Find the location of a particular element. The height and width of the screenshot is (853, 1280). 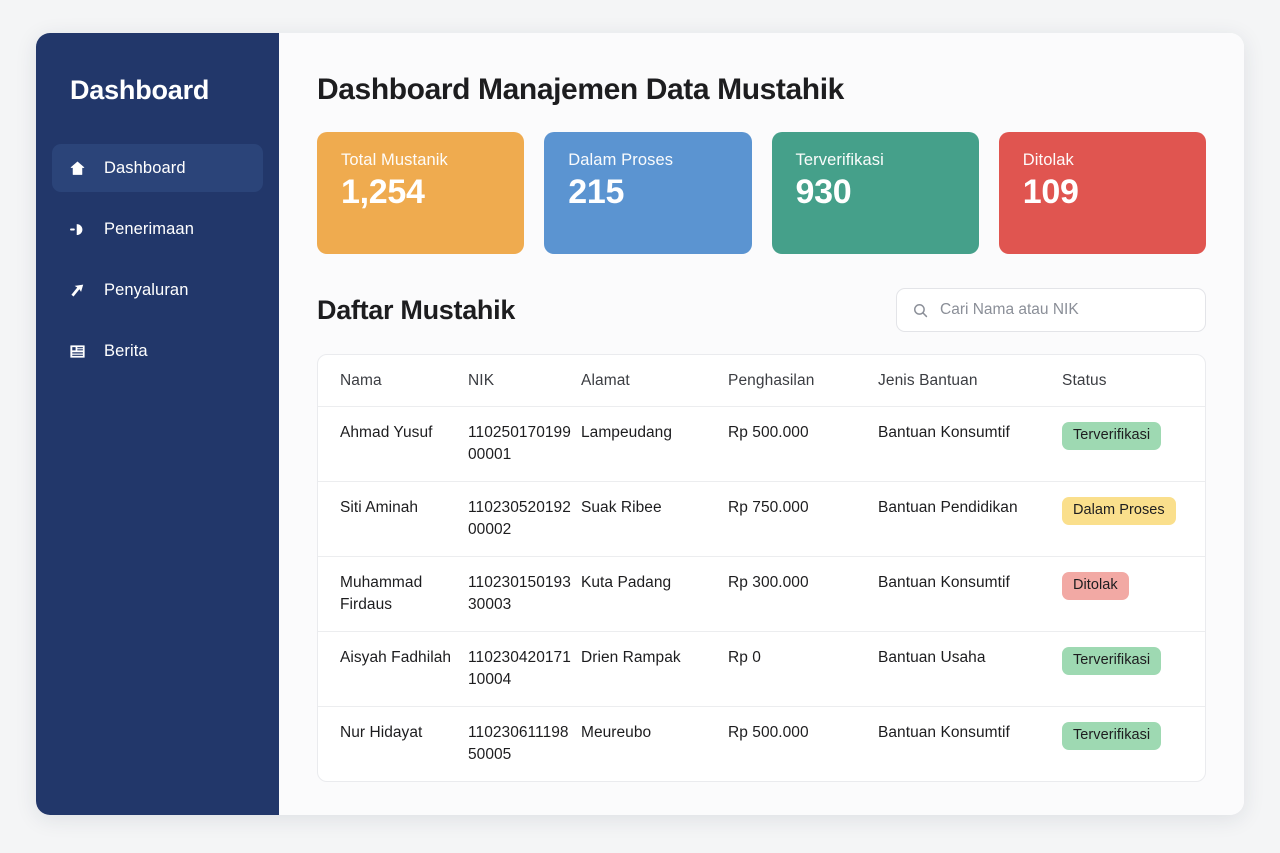

stat-card-label: Total Mustanik is located at coordinates (394, 160).